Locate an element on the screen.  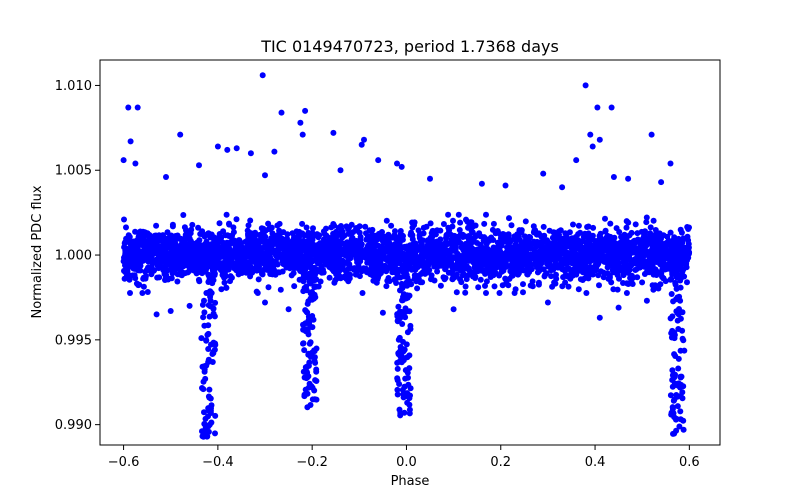
x-tick-label: 0.0 is located at coordinates (406, 462).